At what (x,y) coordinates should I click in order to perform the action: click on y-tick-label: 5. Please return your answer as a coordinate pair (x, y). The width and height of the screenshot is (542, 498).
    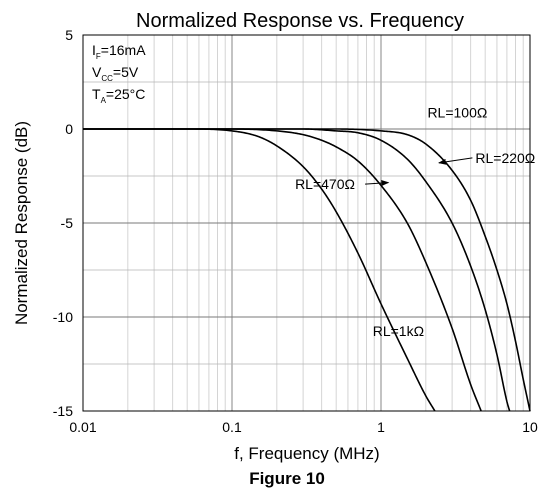
    Looking at the image, I should click on (69, 35).